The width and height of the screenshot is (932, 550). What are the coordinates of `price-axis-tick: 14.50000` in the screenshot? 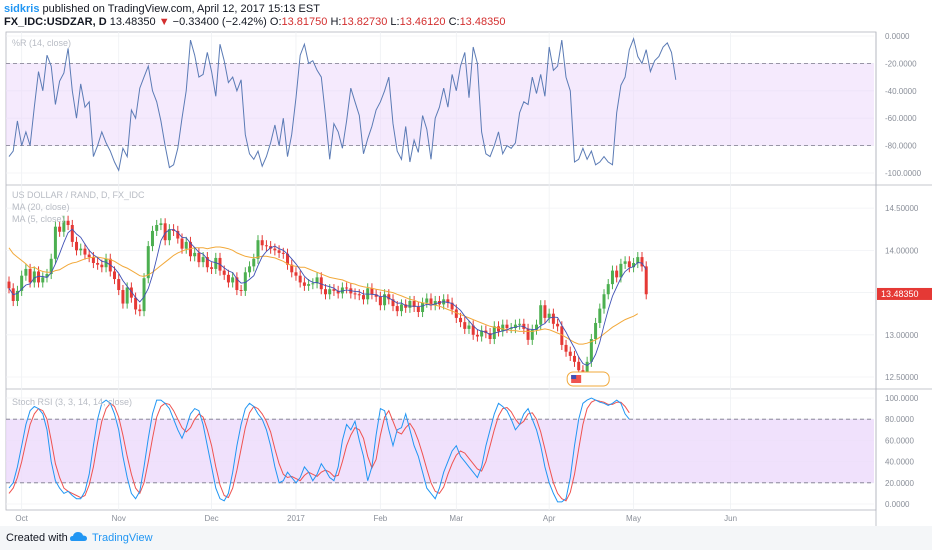 It's located at (902, 208).